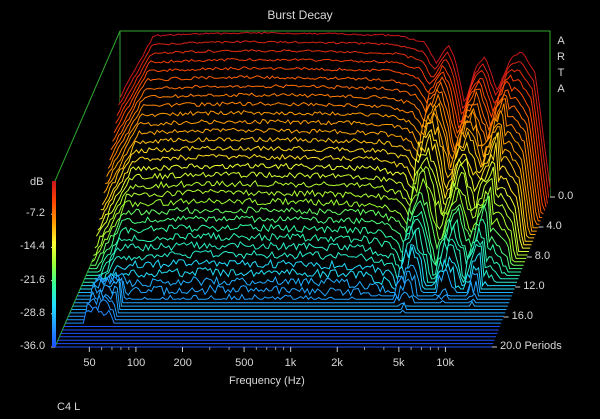 The width and height of the screenshot is (600, 419). What do you see at coordinates (300, 15) in the screenshot?
I see `chart-title: Burst Decay` at bounding box center [300, 15].